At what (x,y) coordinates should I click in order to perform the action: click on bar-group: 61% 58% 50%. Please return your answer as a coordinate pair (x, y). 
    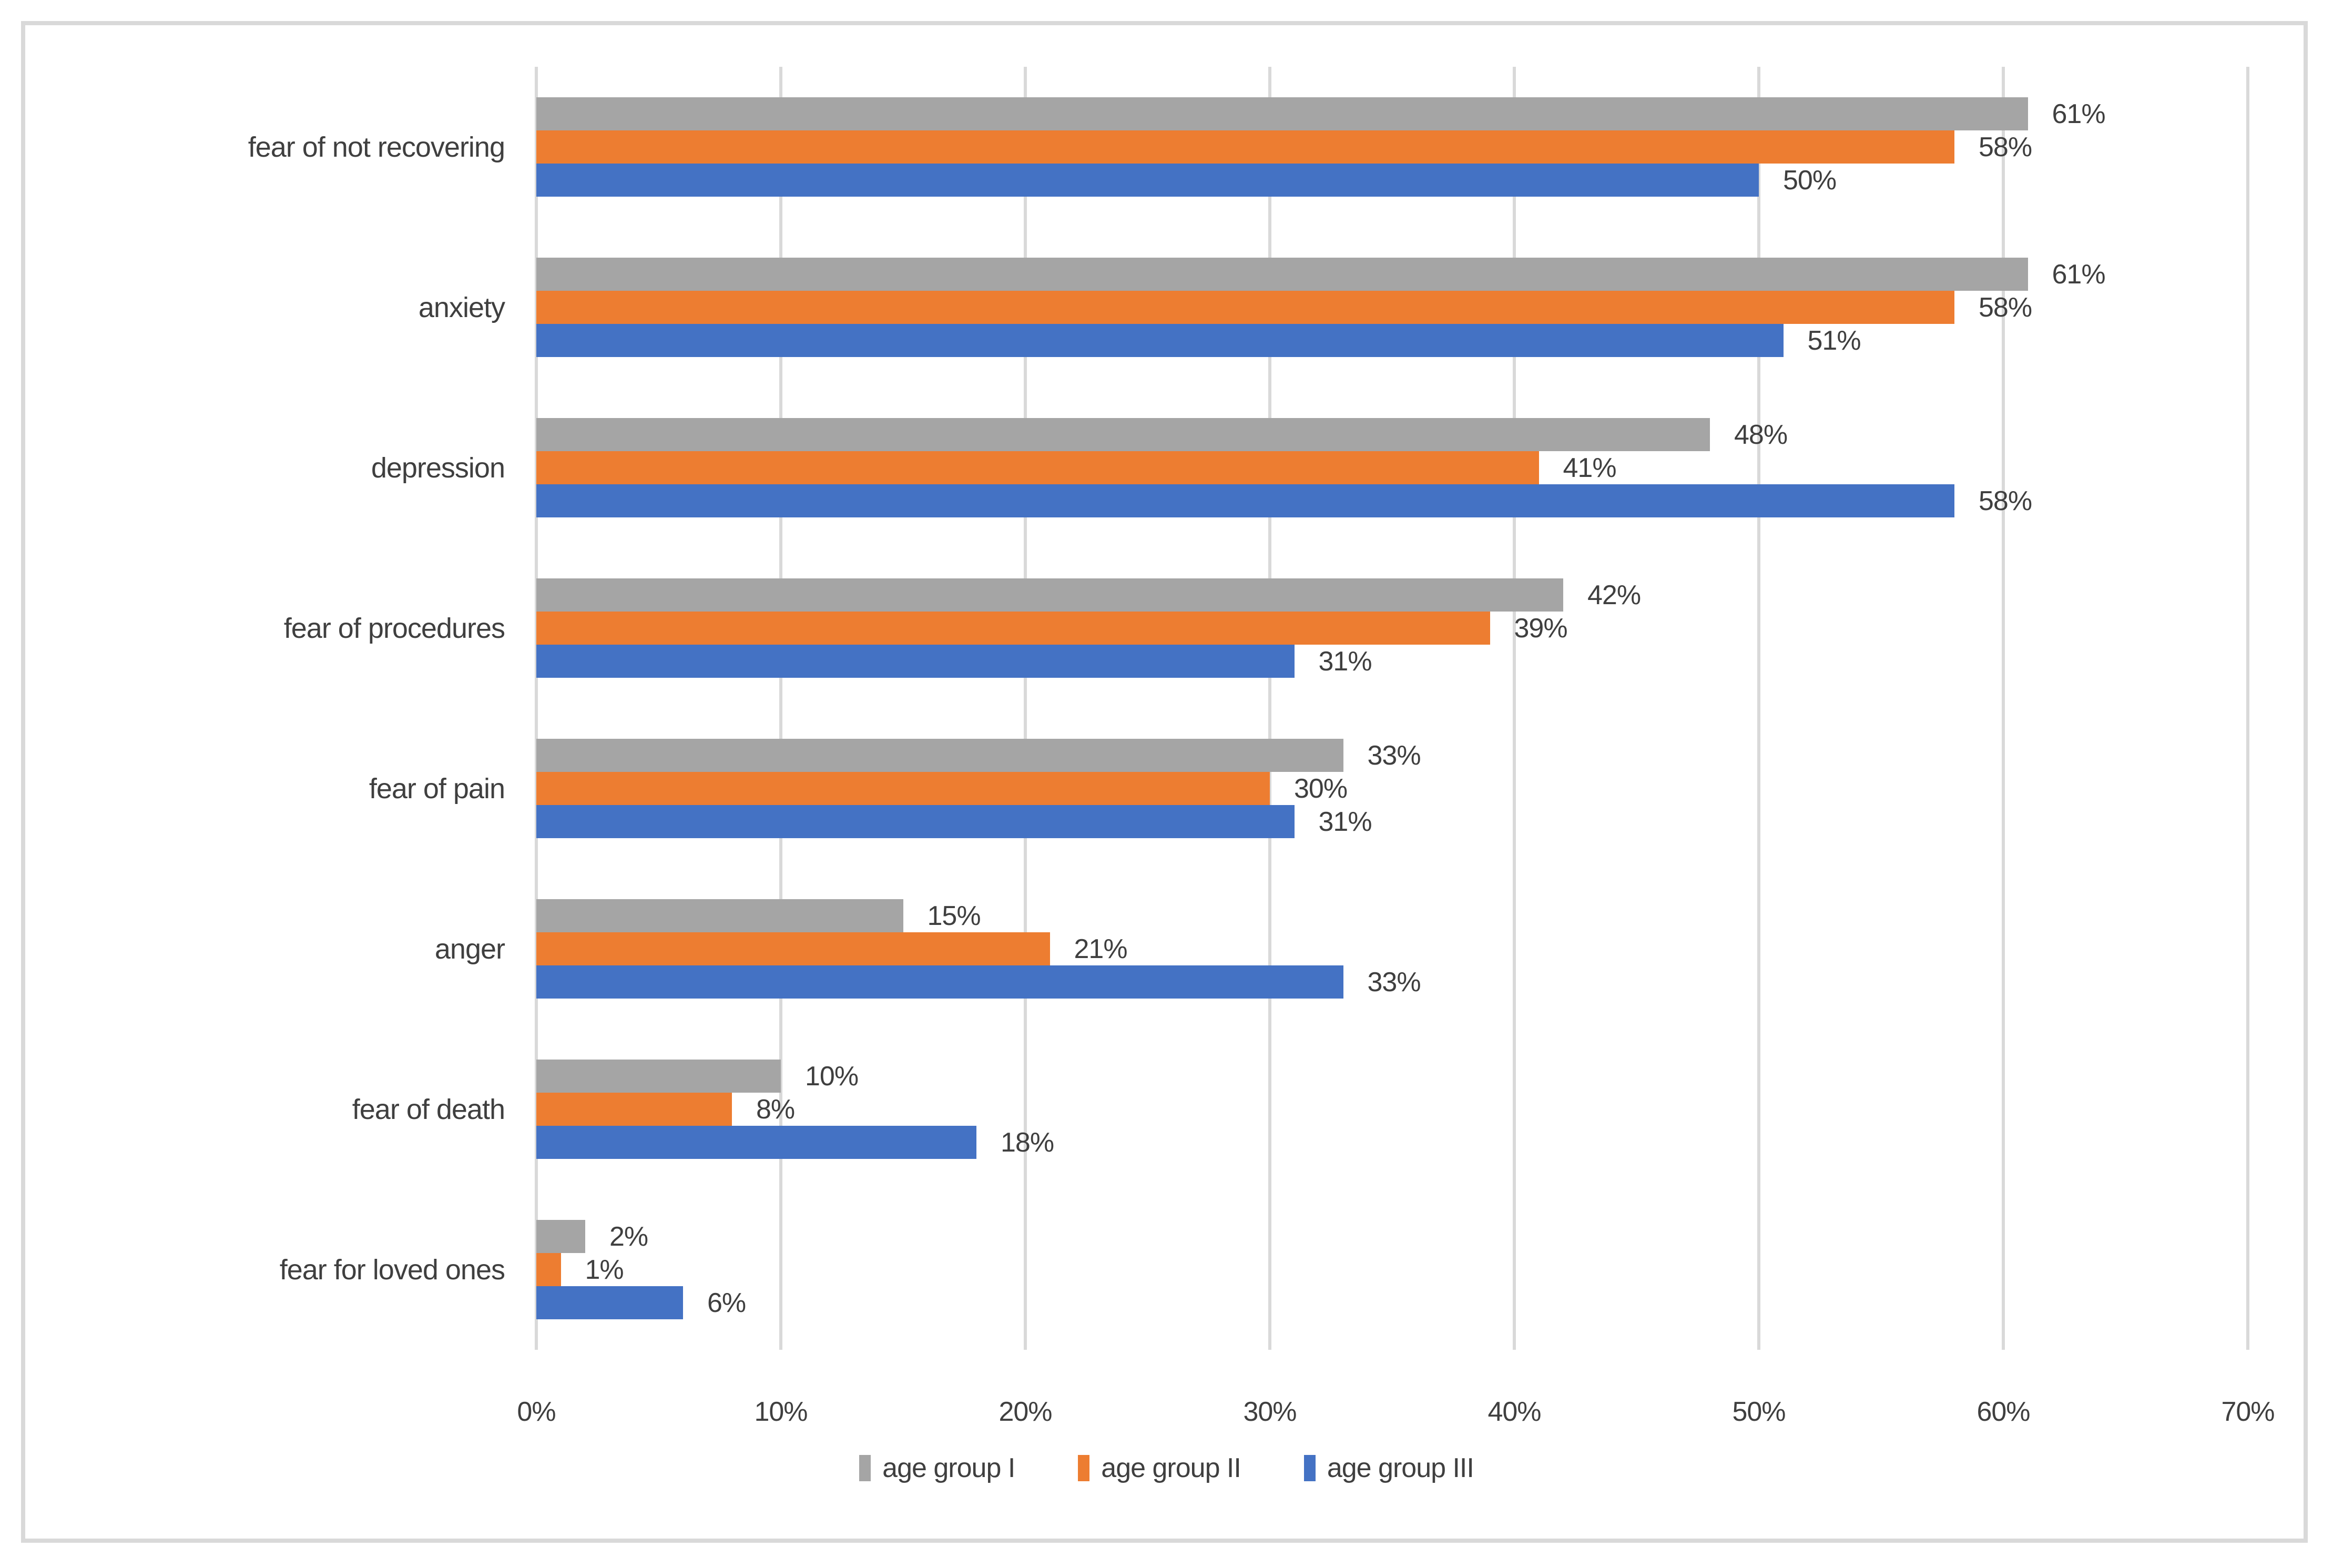
    Looking at the image, I should click on (1392, 147).